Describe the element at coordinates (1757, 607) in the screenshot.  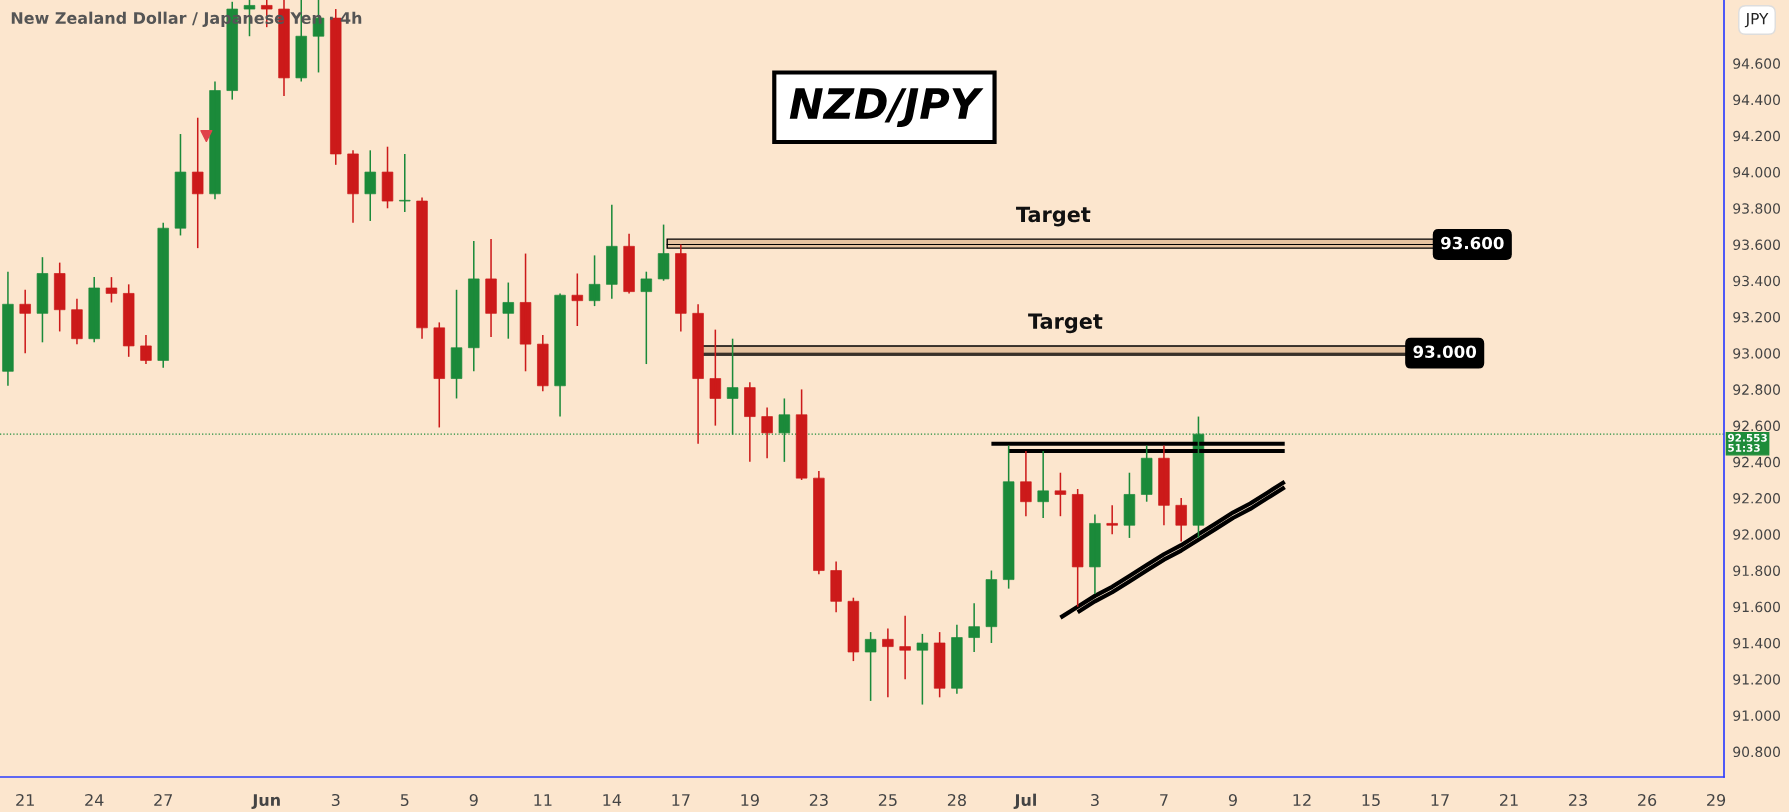
I see `y-tick-label: 91.600` at that location.